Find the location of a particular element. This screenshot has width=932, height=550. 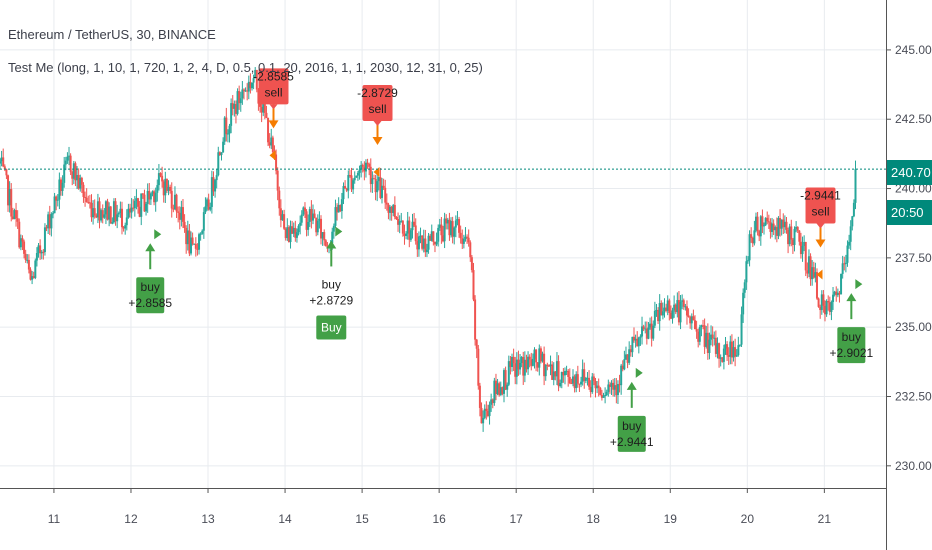

sell-label: sell is located at coordinates (273, 92).